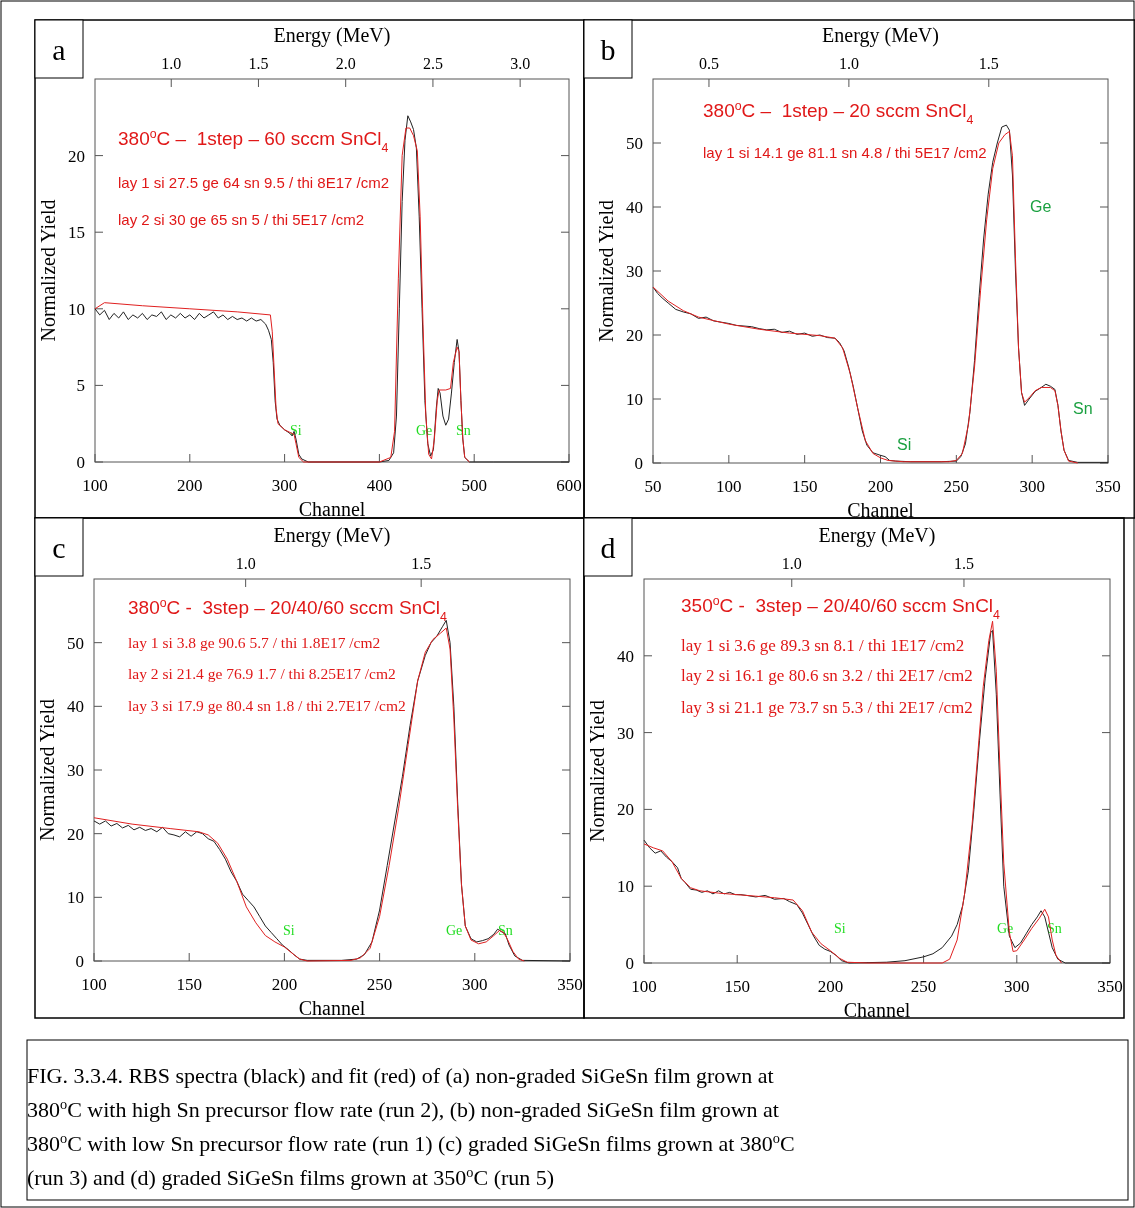  I want to click on text: d, so click(608, 547).